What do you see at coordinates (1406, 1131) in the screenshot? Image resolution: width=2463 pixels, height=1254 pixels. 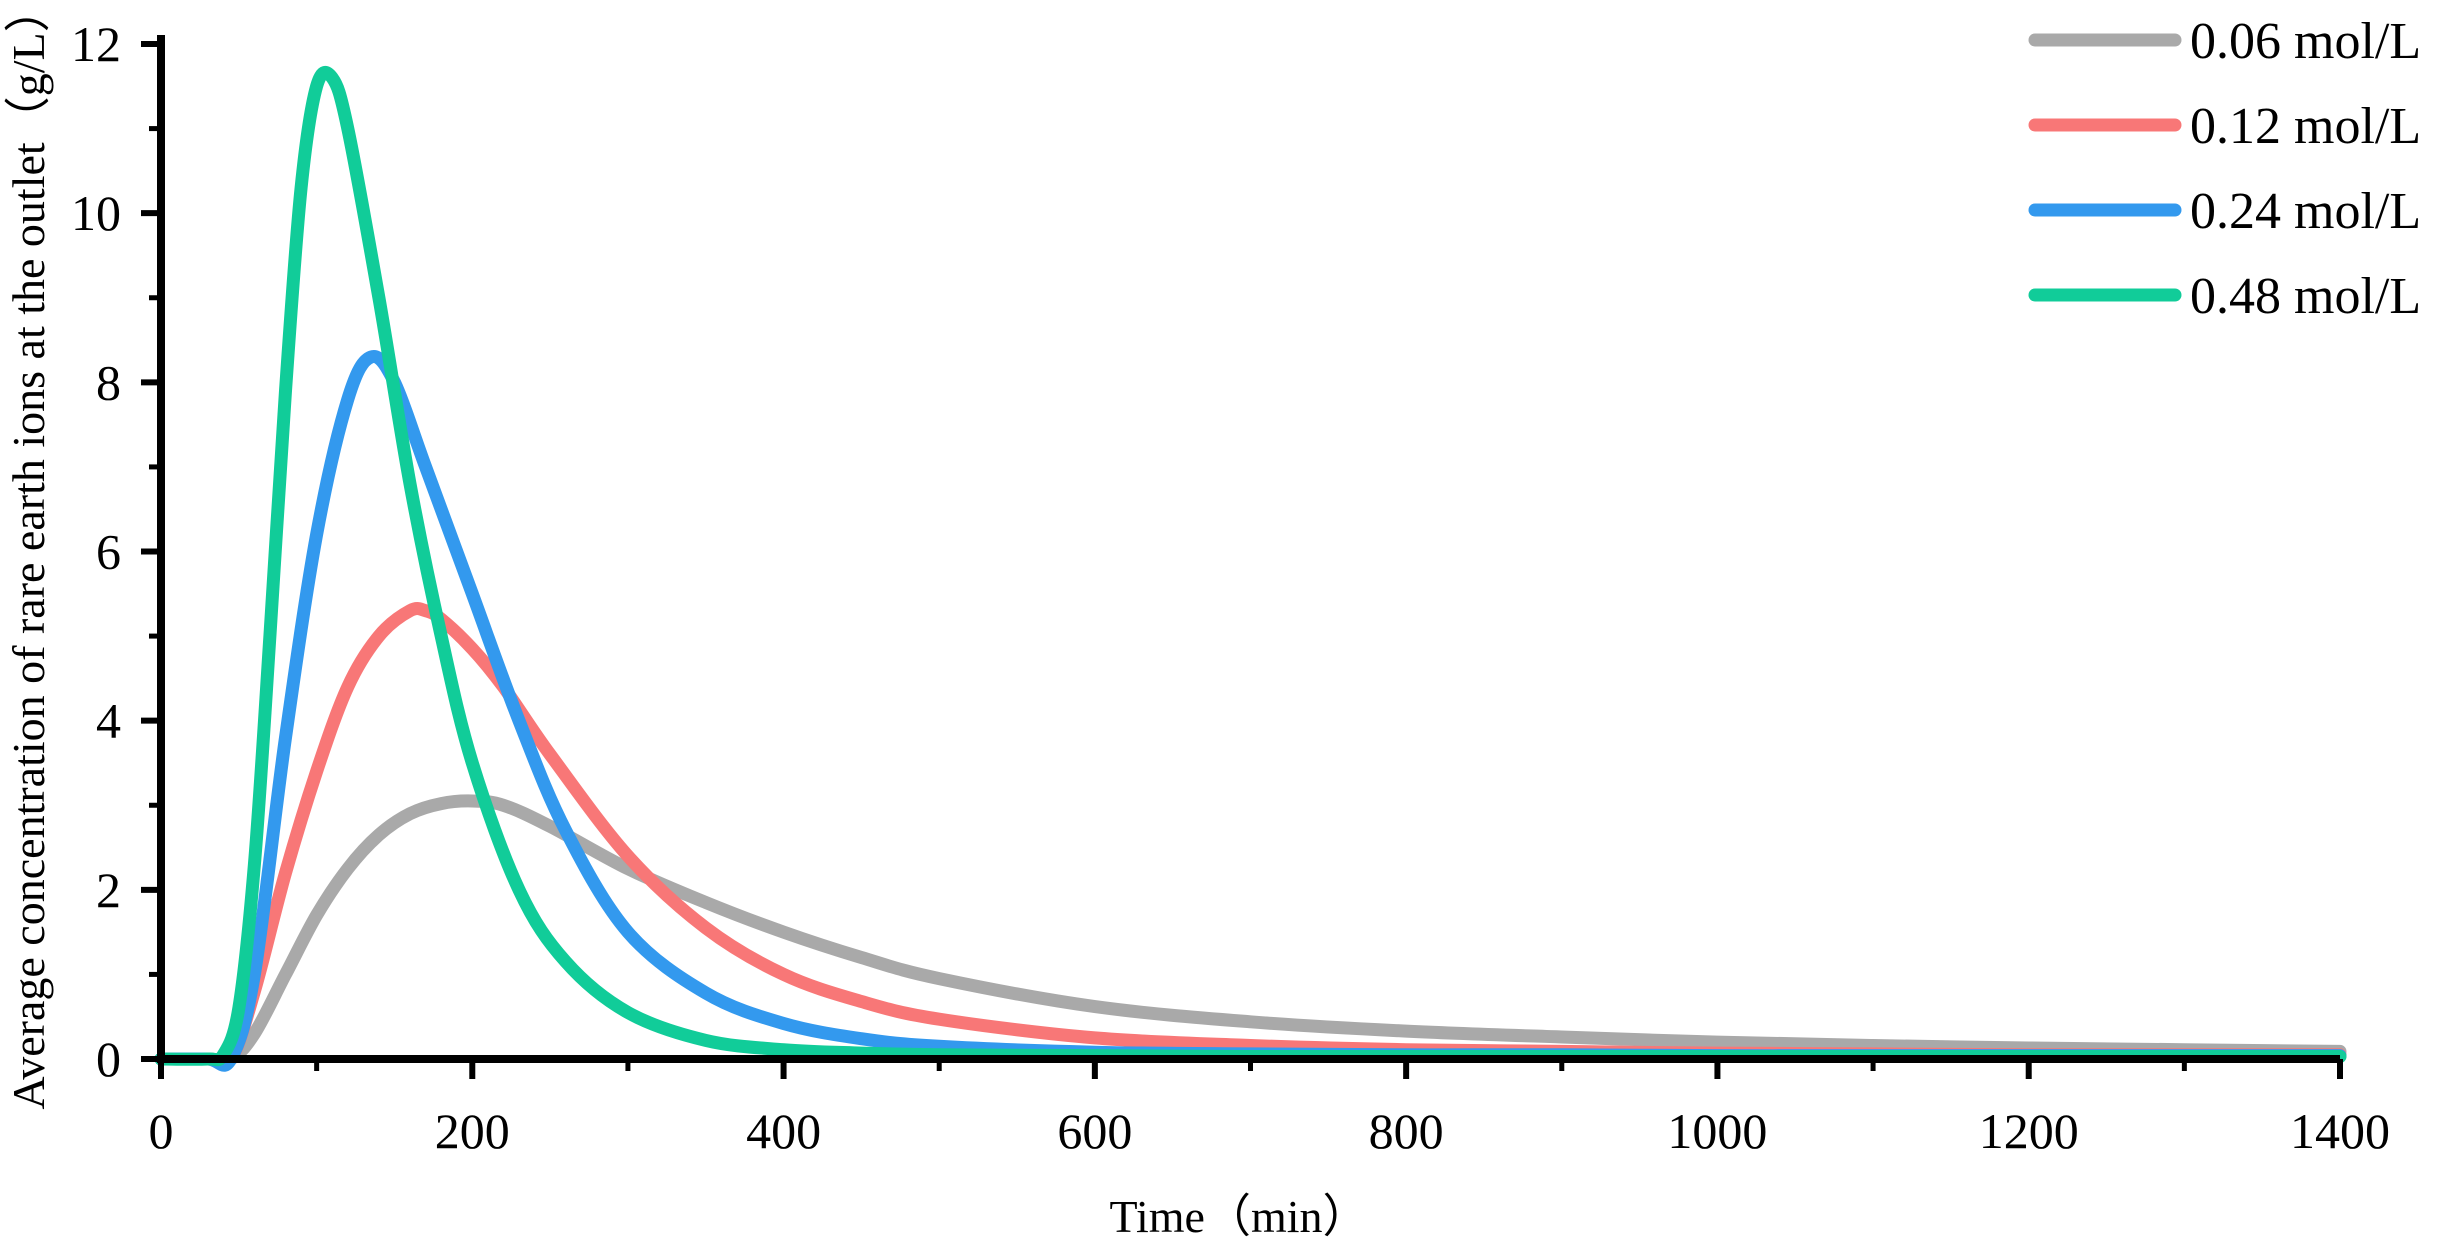 I see `x-tick-label: 800` at bounding box center [1406, 1131].